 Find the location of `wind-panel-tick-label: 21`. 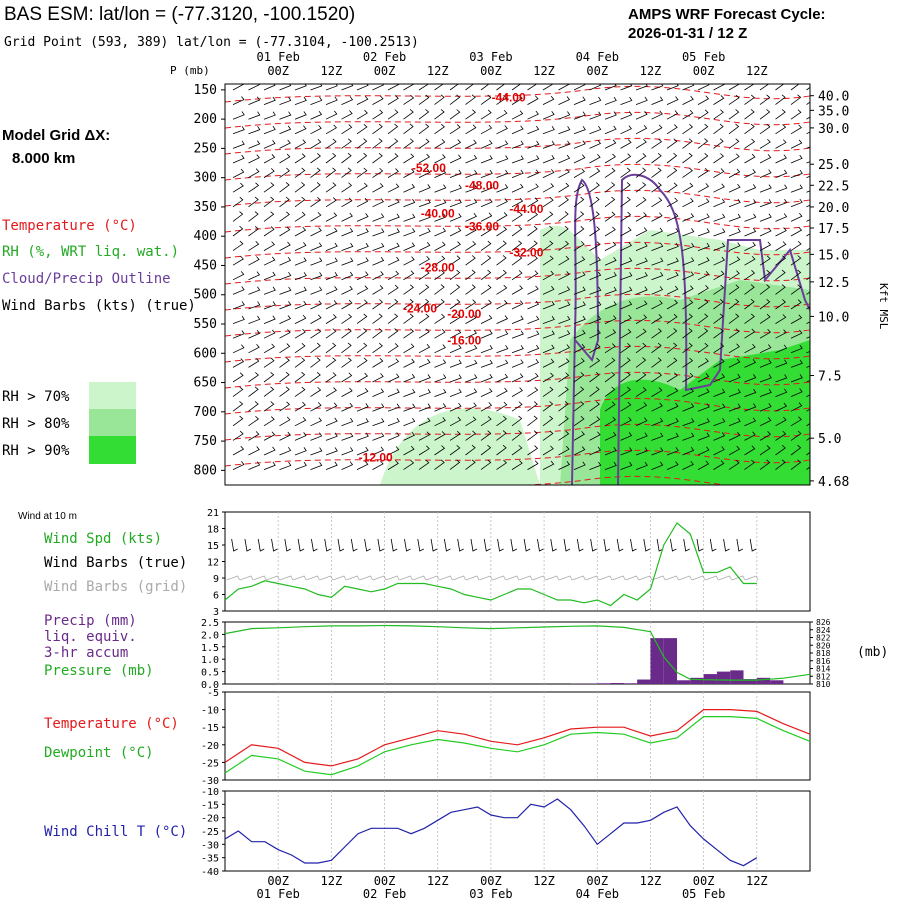

wind-panel-tick-label: 21 is located at coordinates (213, 513).